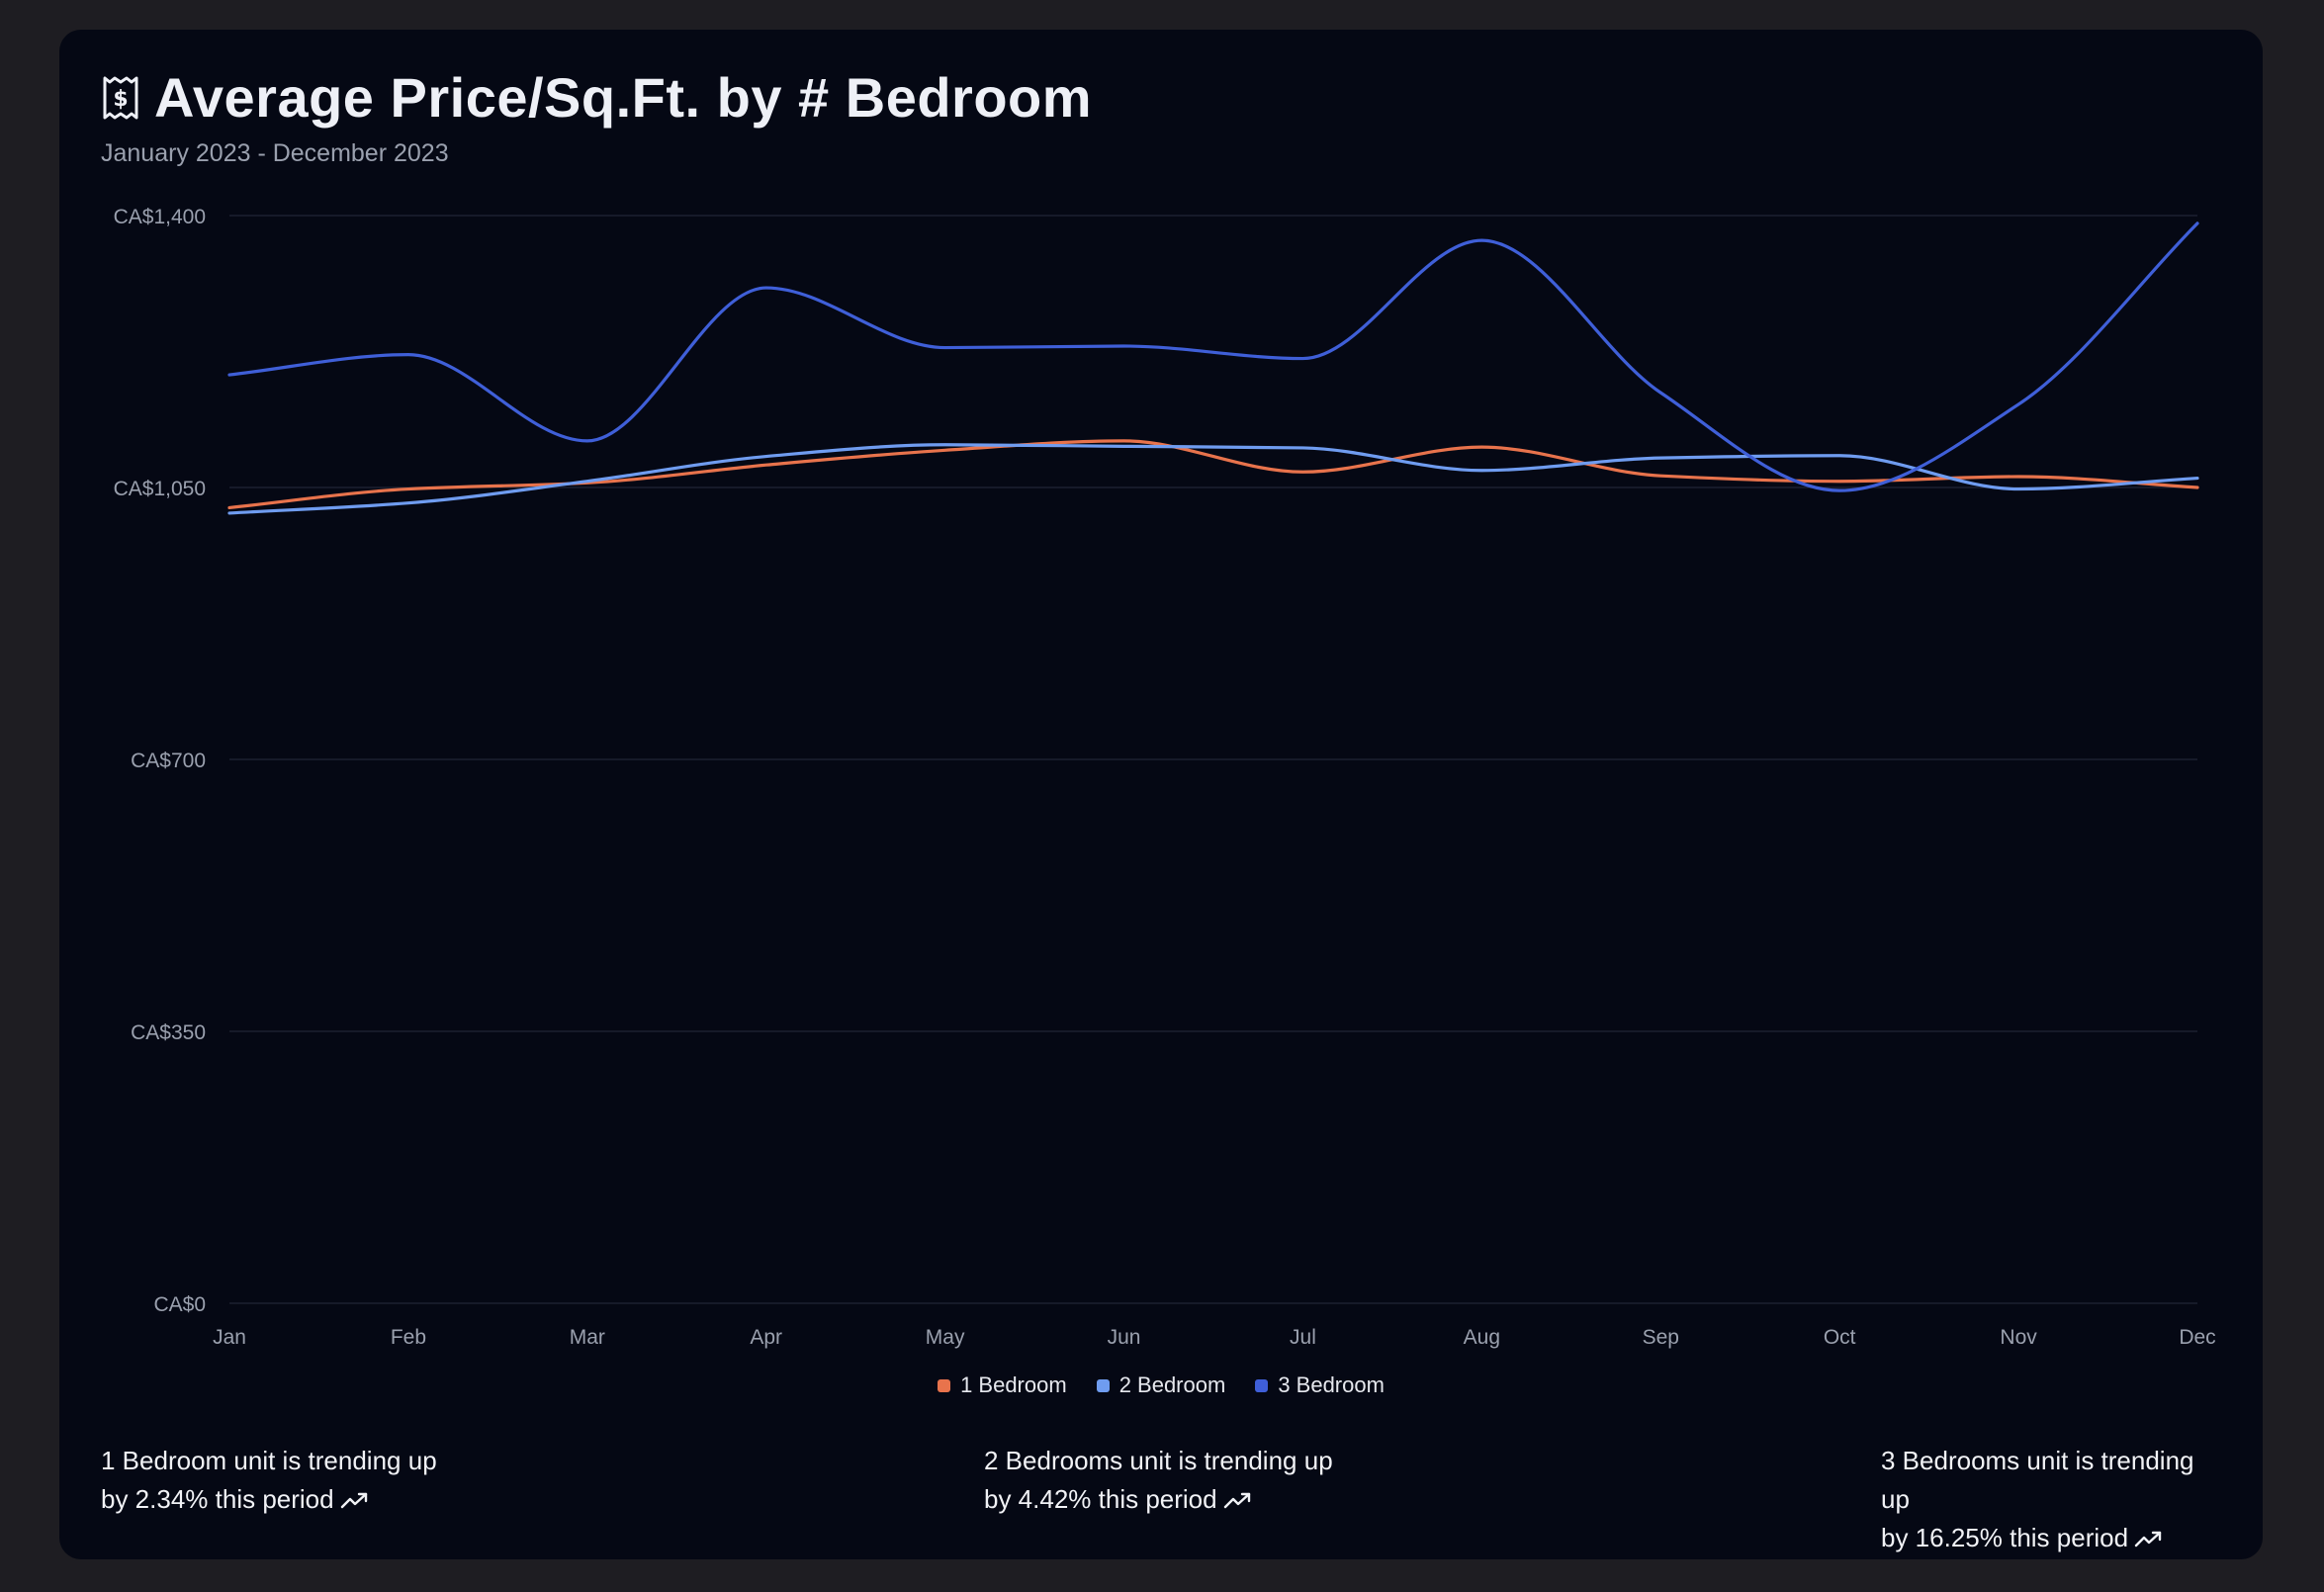 Image resolution: width=2324 pixels, height=1592 pixels. What do you see at coordinates (1172, 1384) in the screenshot?
I see `legend-label: 2 Bedroom` at bounding box center [1172, 1384].